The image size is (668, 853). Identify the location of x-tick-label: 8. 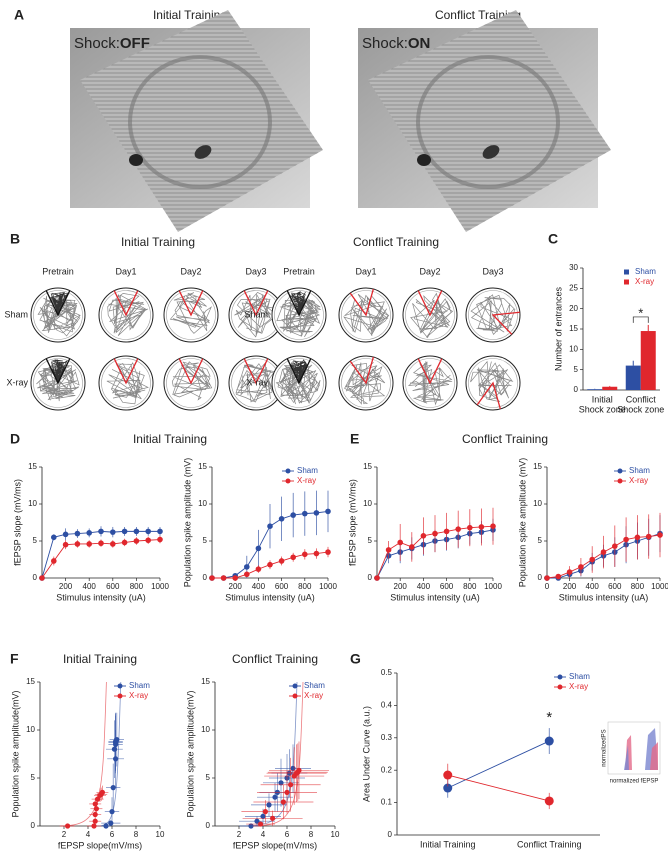
(311, 834).